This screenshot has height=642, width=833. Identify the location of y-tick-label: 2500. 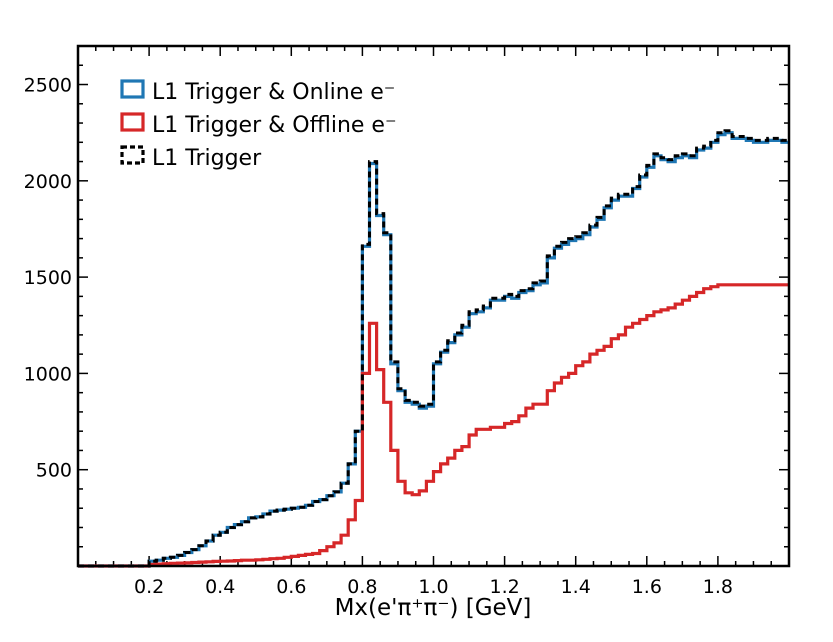
(48, 86).